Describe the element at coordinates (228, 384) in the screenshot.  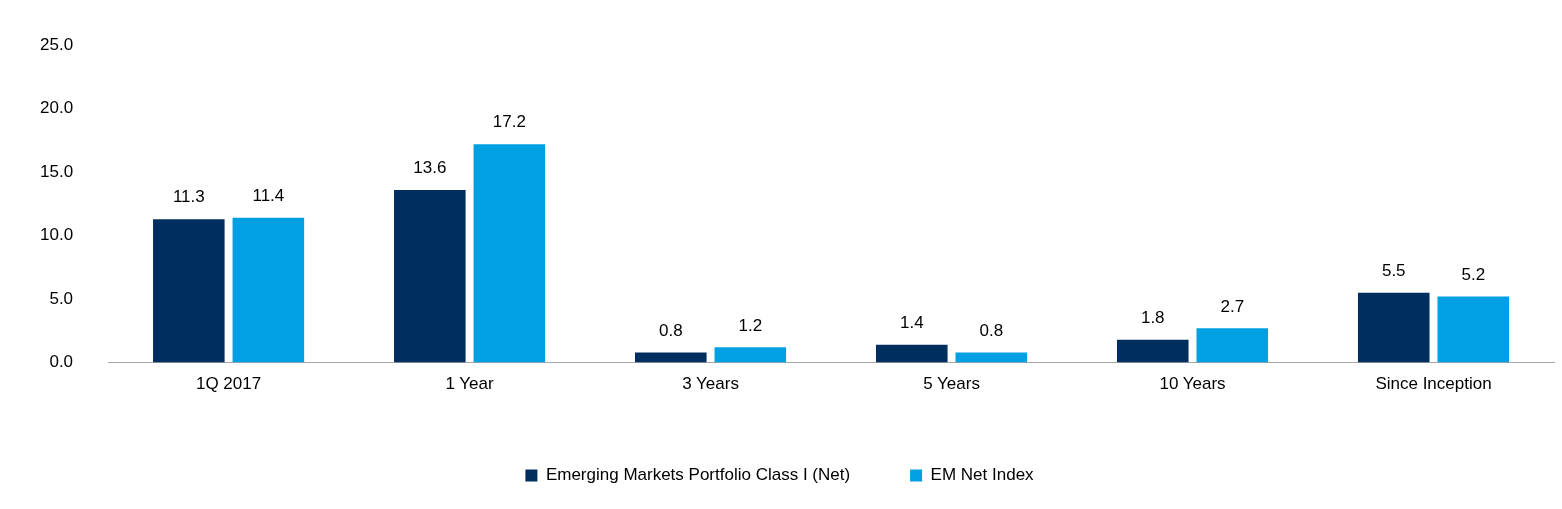
I see `x-tick-label: 1Q 2017` at that location.